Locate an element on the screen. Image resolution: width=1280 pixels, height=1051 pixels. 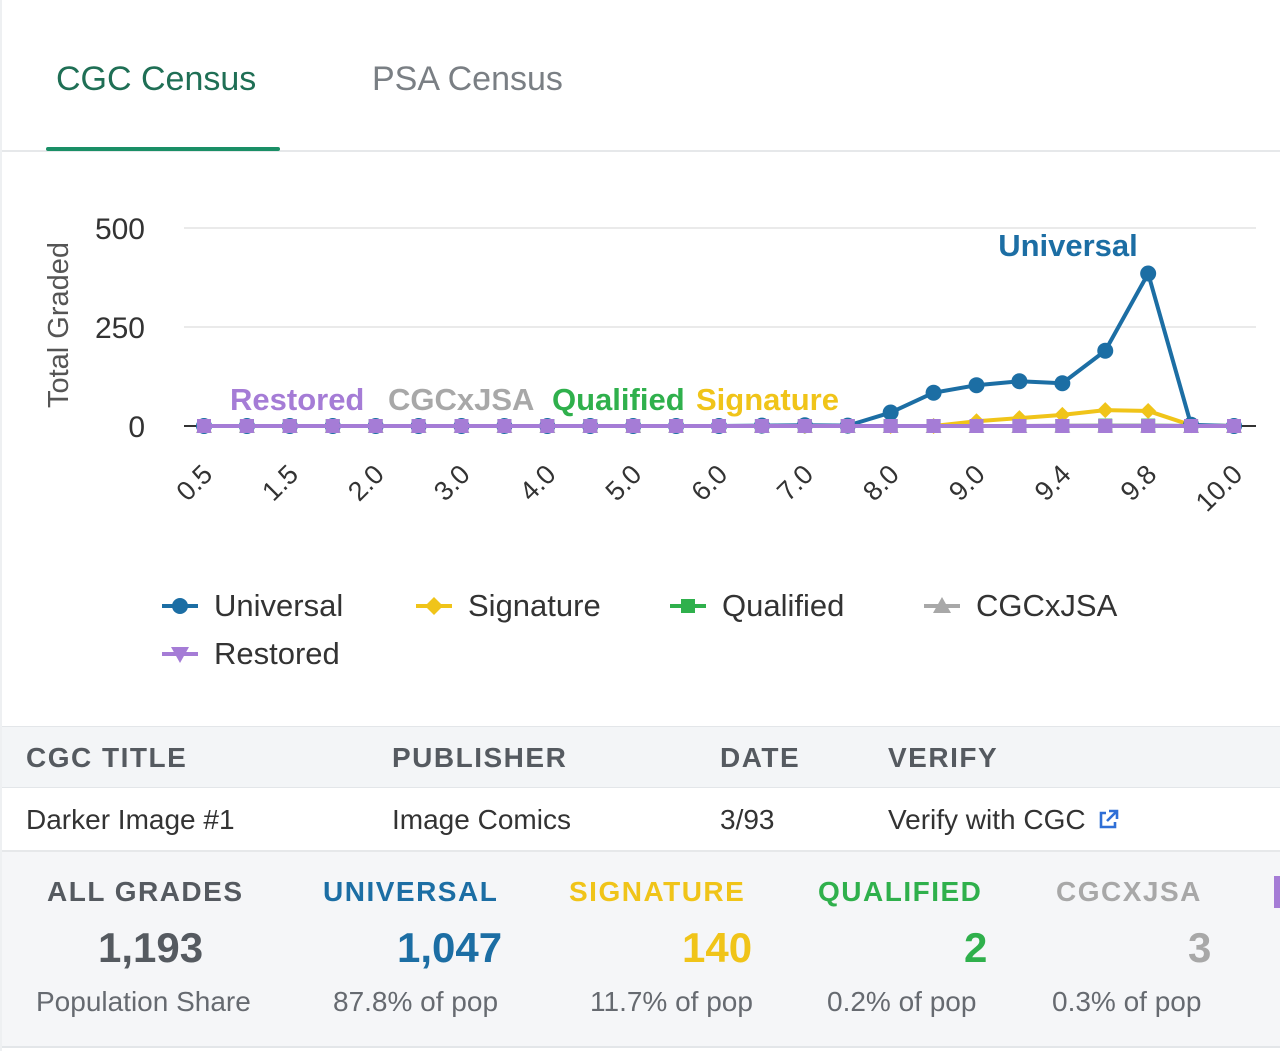
triangle-down-marker-icon is located at coordinates (180, 655).